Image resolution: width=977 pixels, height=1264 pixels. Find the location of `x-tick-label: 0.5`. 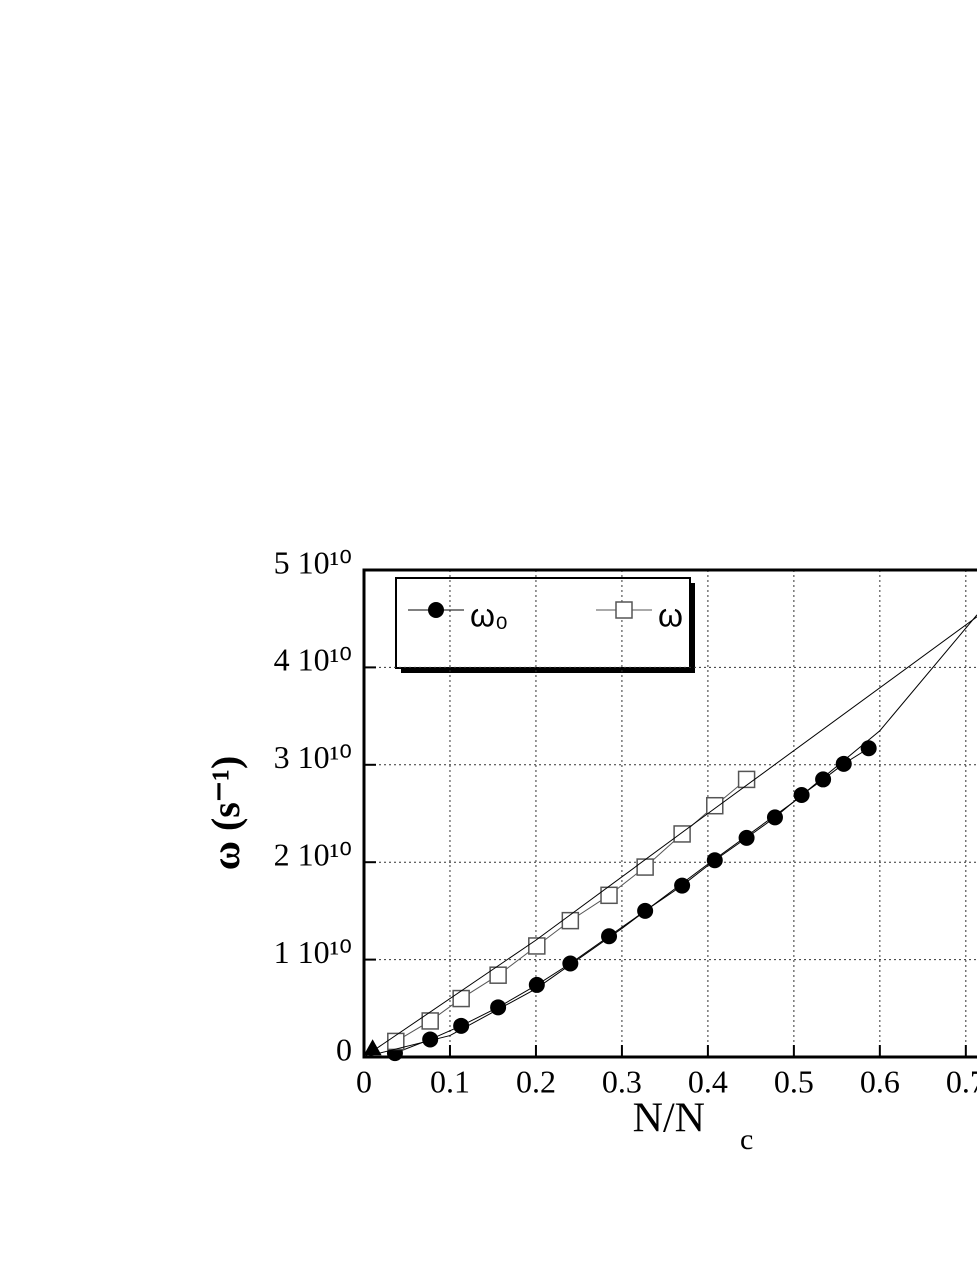

x-tick-label: 0.5 is located at coordinates (794, 1081).